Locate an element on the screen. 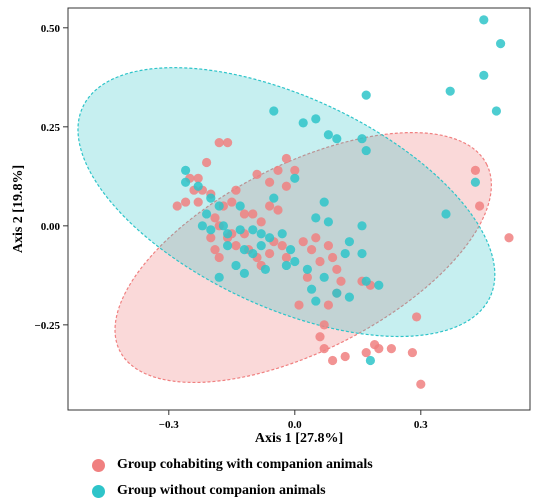  x-tick-label: 0.3 is located at coordinates (421, 425).